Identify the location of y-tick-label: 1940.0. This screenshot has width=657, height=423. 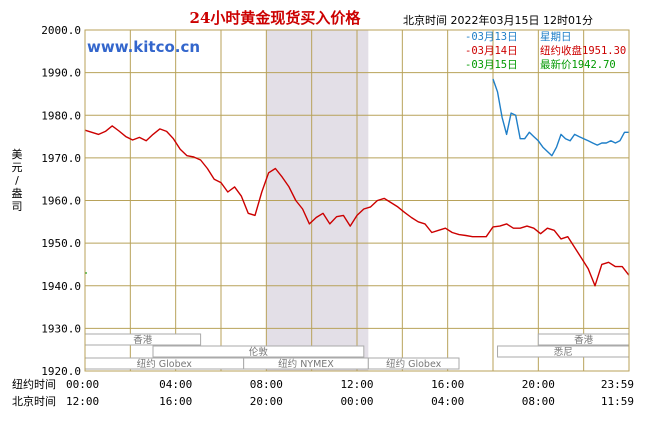
(61, 286).